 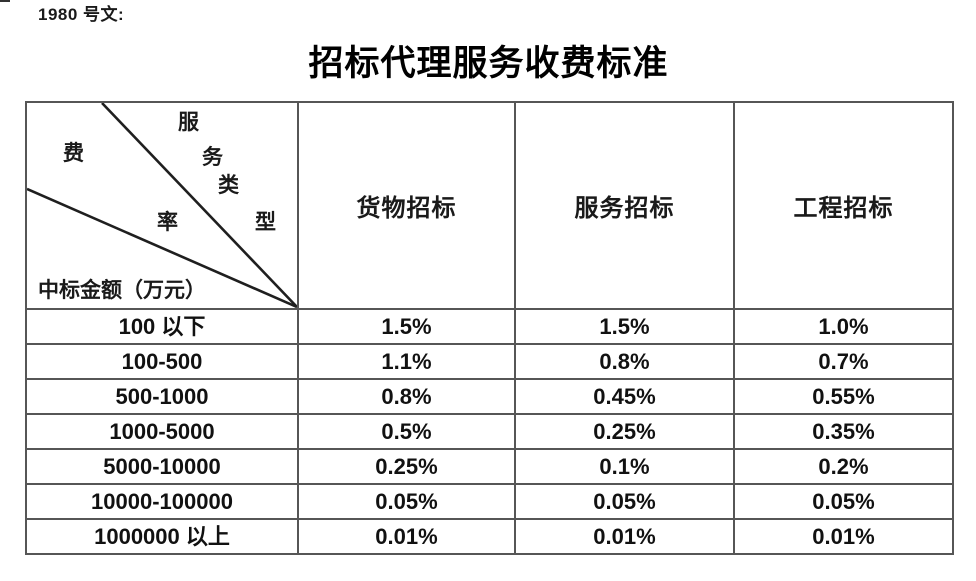 I want to click on row-label: 10000-100000, so click(x=162, y=501).